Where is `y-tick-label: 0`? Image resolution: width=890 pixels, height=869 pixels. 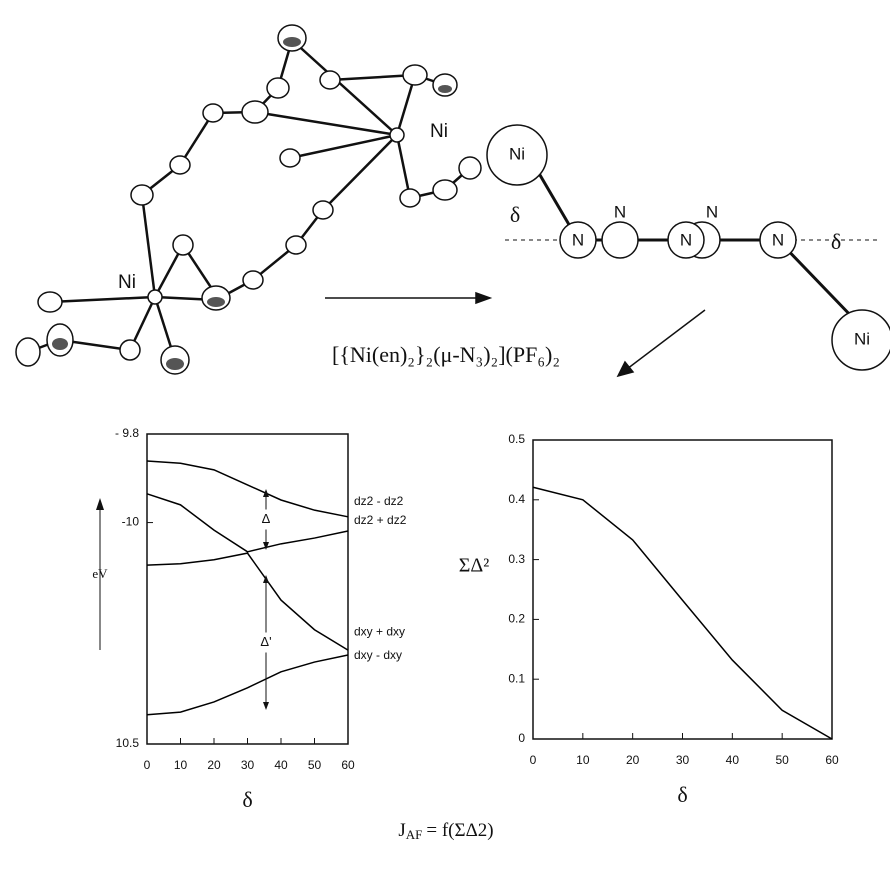
y-tick-label: 0 is located at coordinates (521, 738).